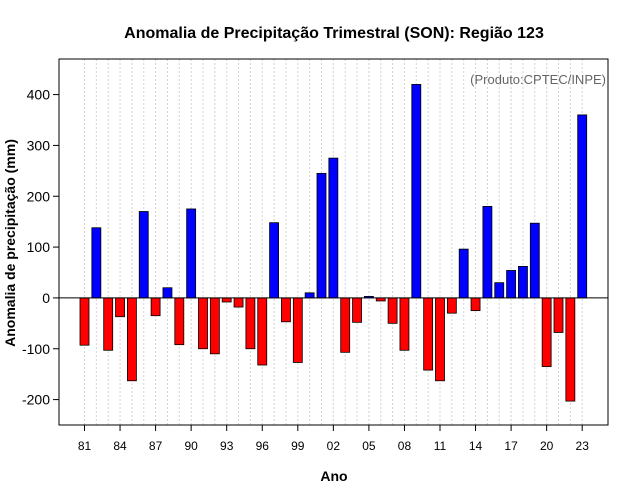  What do you see at coordinates (333, 476) in the screenshot?
I see `x-axis-label: Ano` at bounding box center [333, 476].